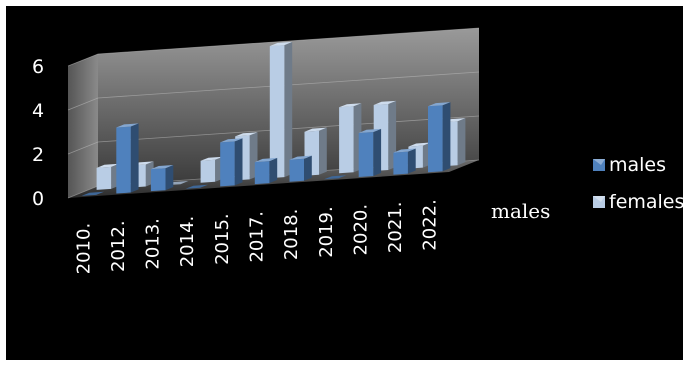  What do you see at coordinates (430, 225) in the screenshot?
I see `x-tick-label: 2022.` at bounding box center [430, 225].